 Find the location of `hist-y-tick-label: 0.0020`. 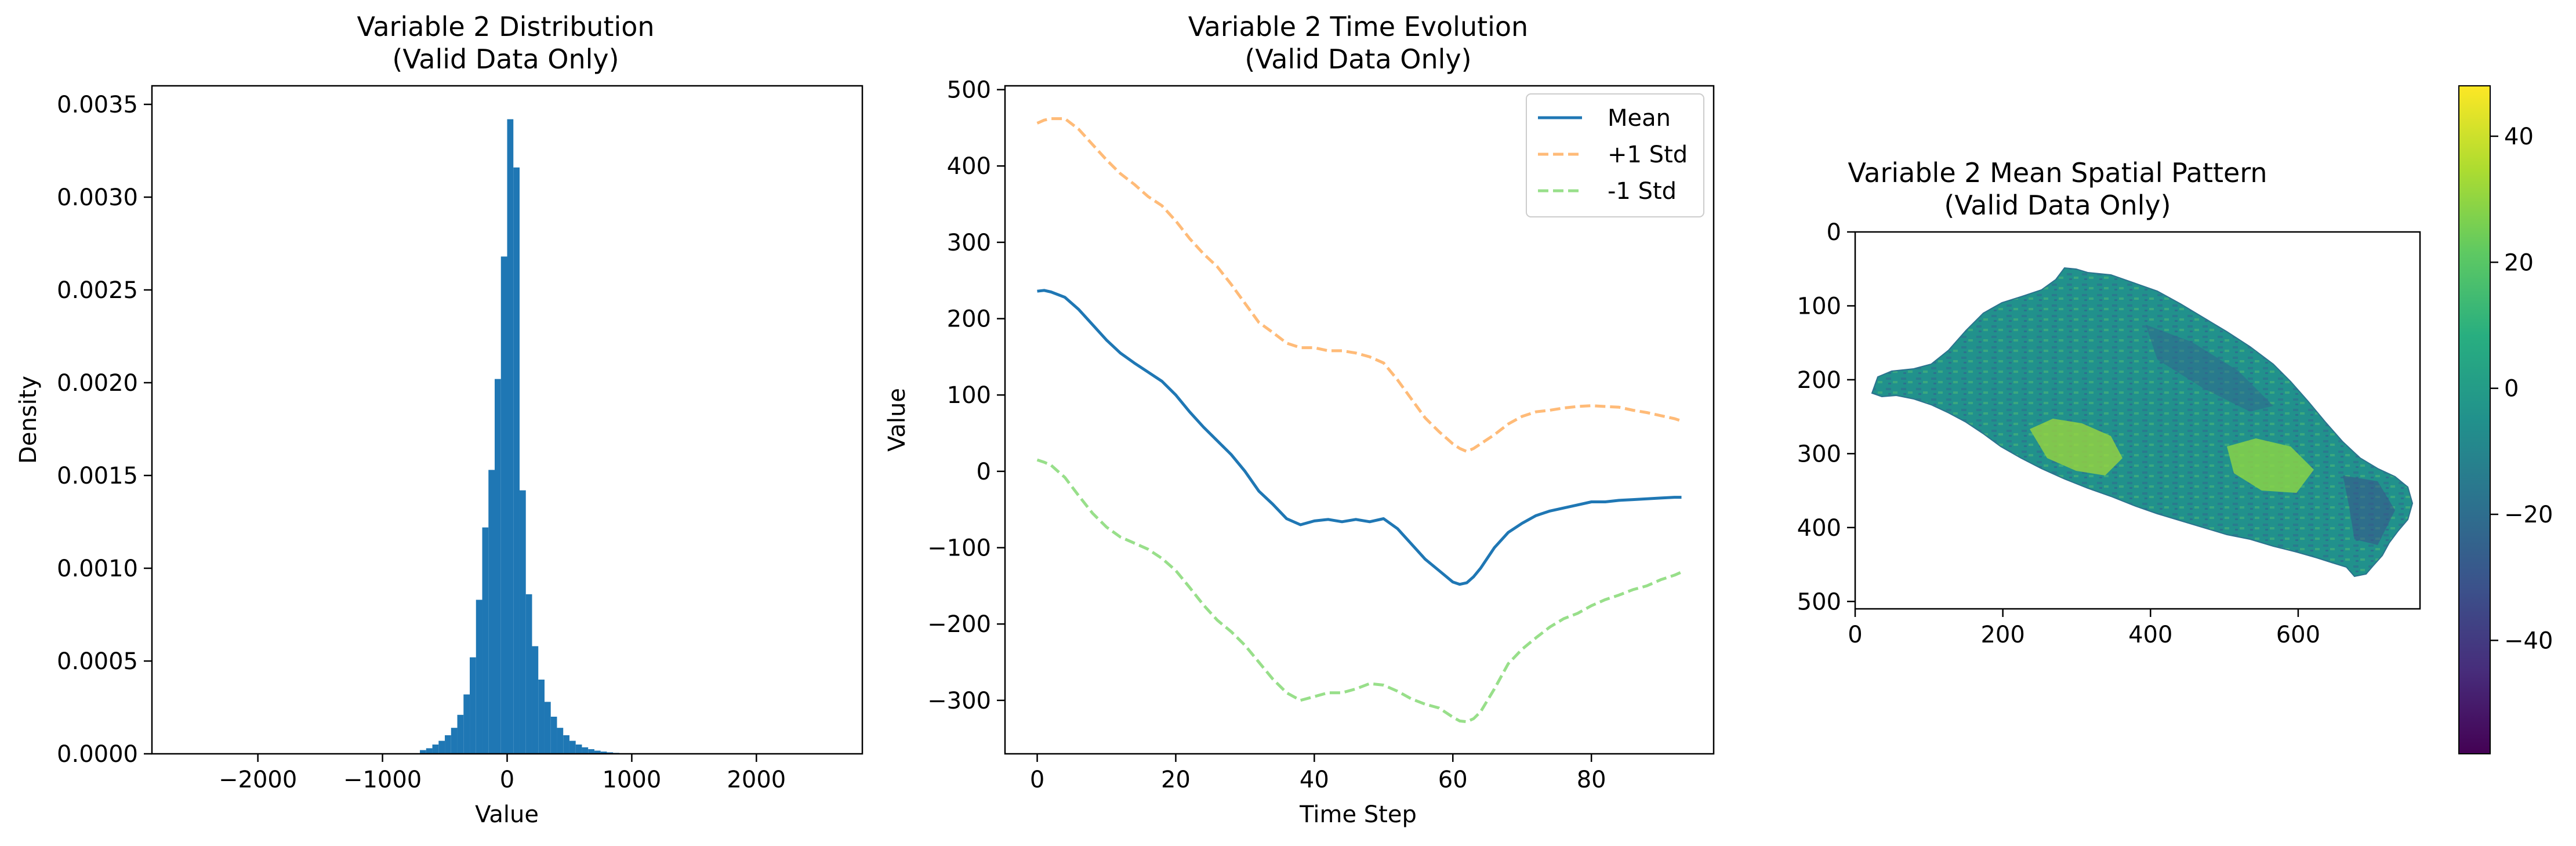

hist-y-tick-label: 0.0020 is located at coordinates (97, 383).